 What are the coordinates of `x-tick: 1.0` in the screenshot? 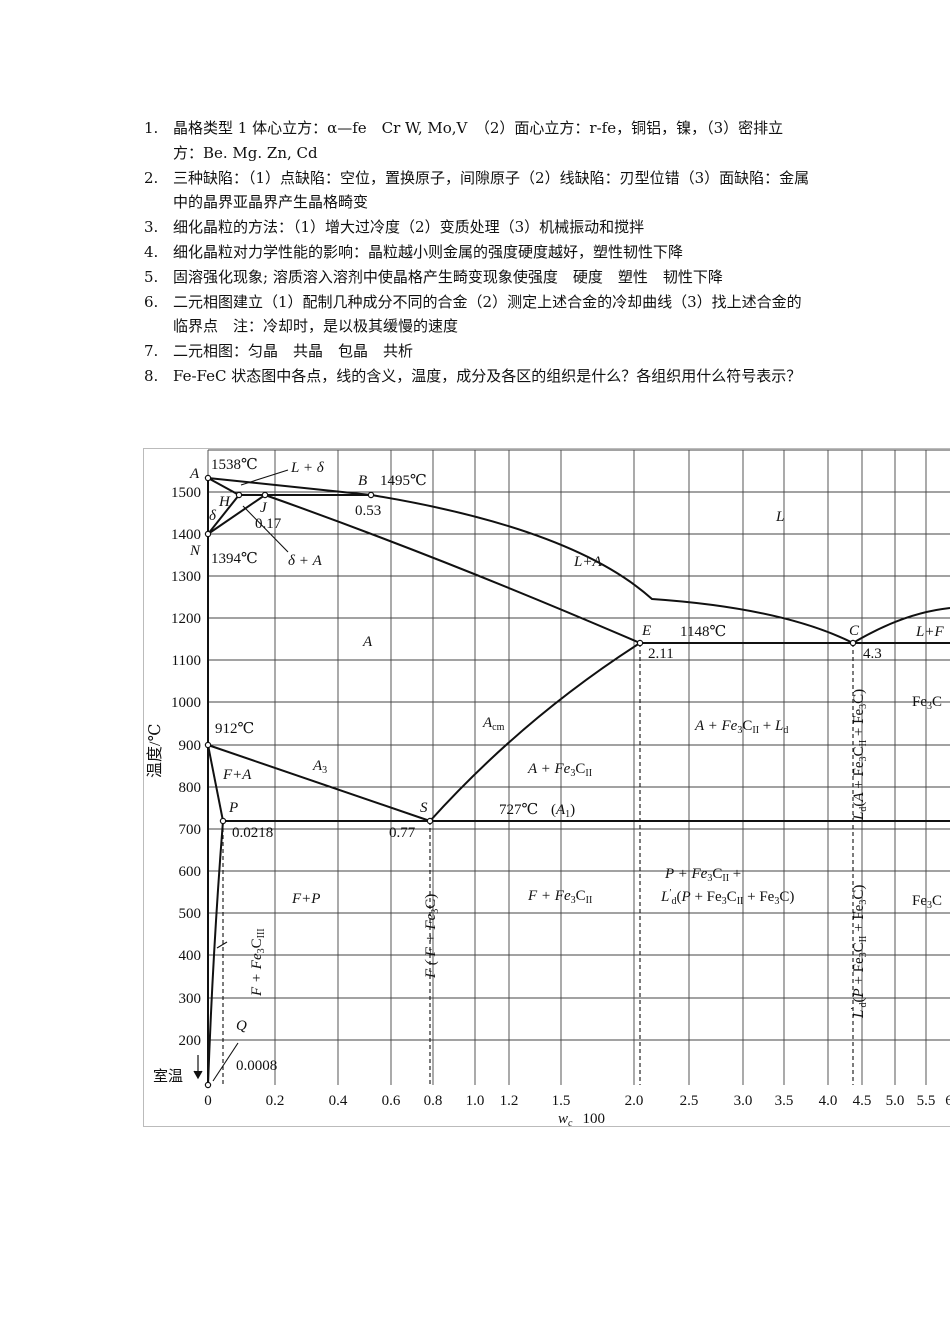 It's located at (475, 1101).